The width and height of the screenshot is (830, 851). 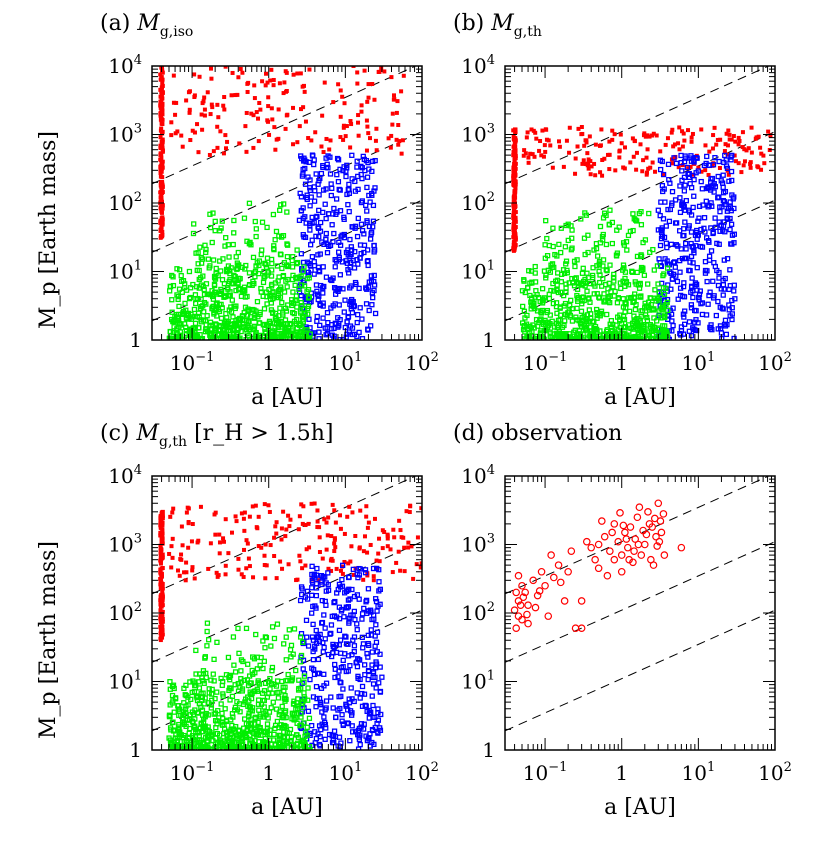 I want to click on y-tick-label: 101, so click(x=125, y=681).